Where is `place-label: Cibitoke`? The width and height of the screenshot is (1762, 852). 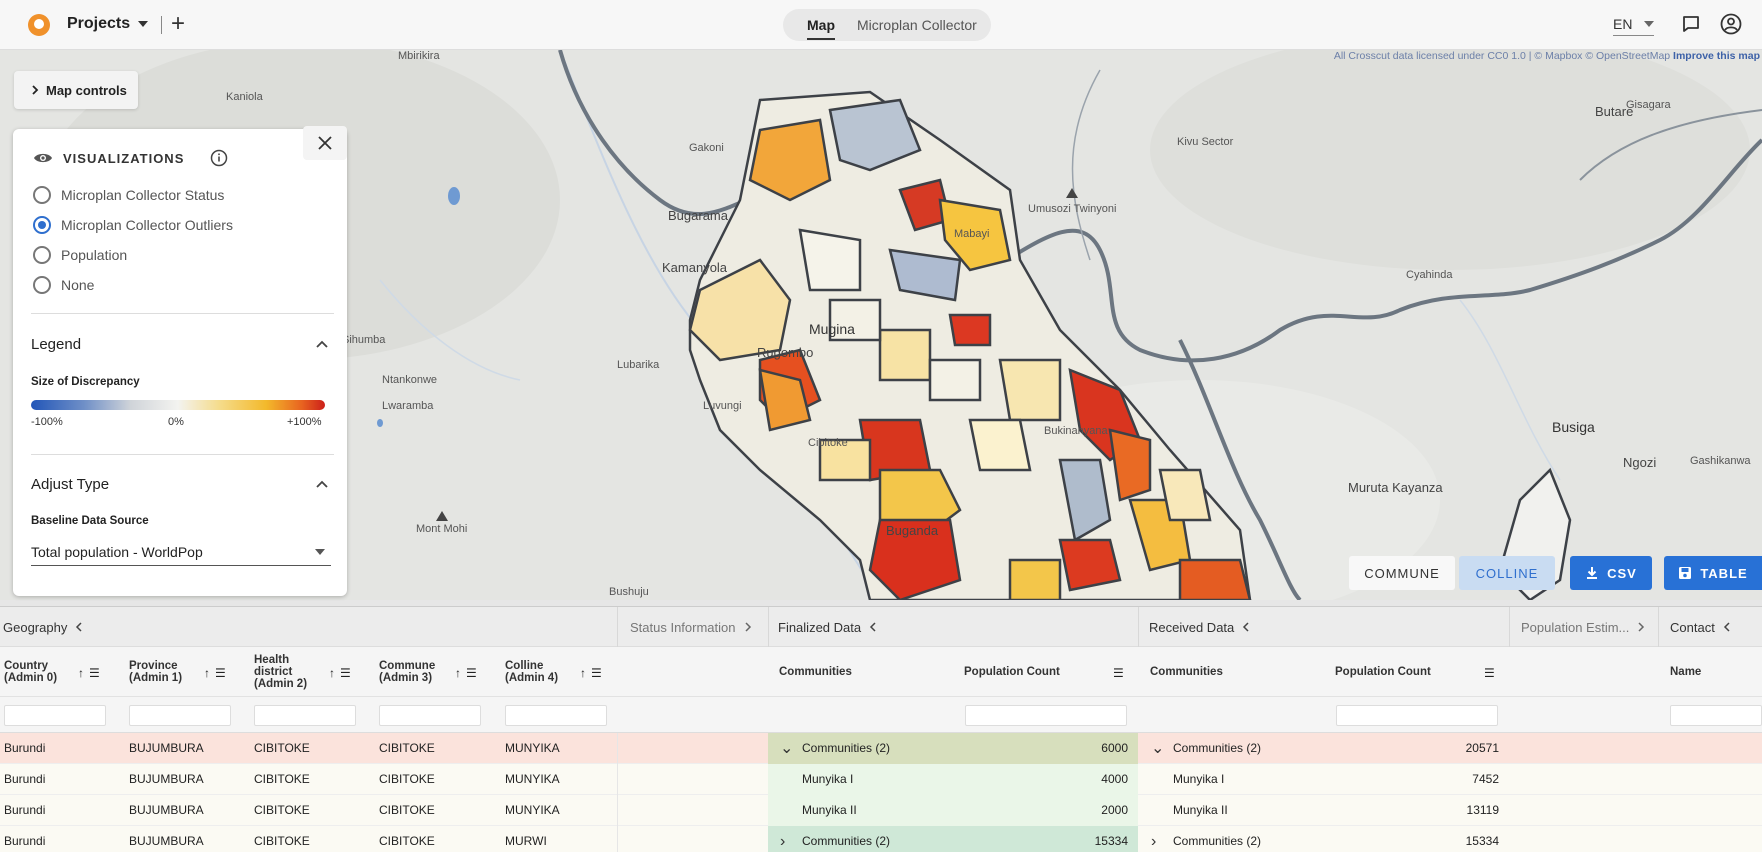
place-label: Cibitoke is located at coordinates (828, 443).